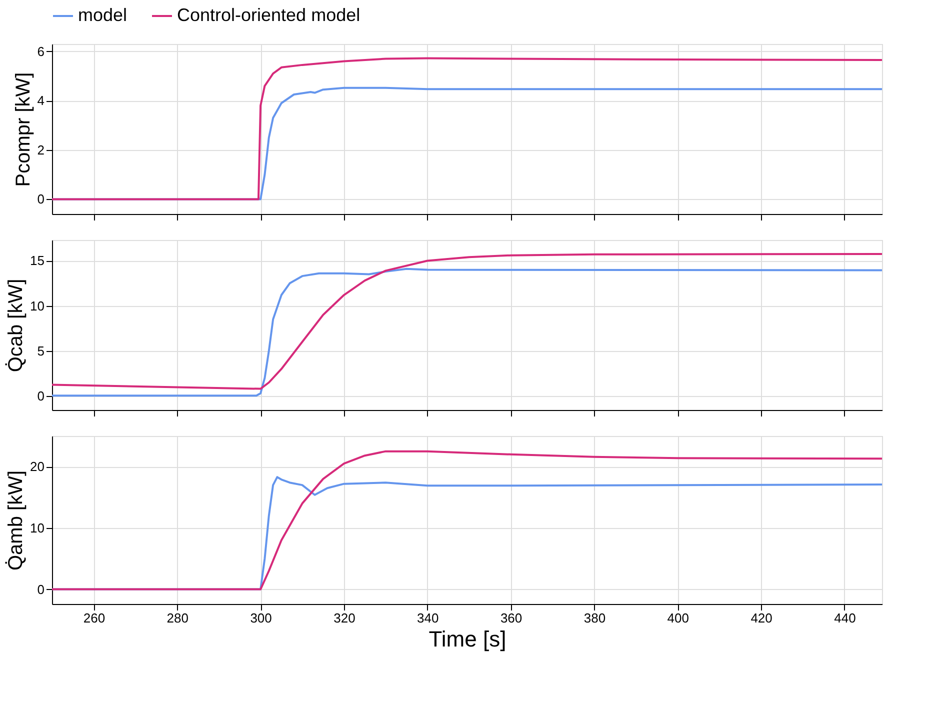 The height and width of the screenshot is (722, 931). I want to click on x-tick-label: 440, so click(845, 618).